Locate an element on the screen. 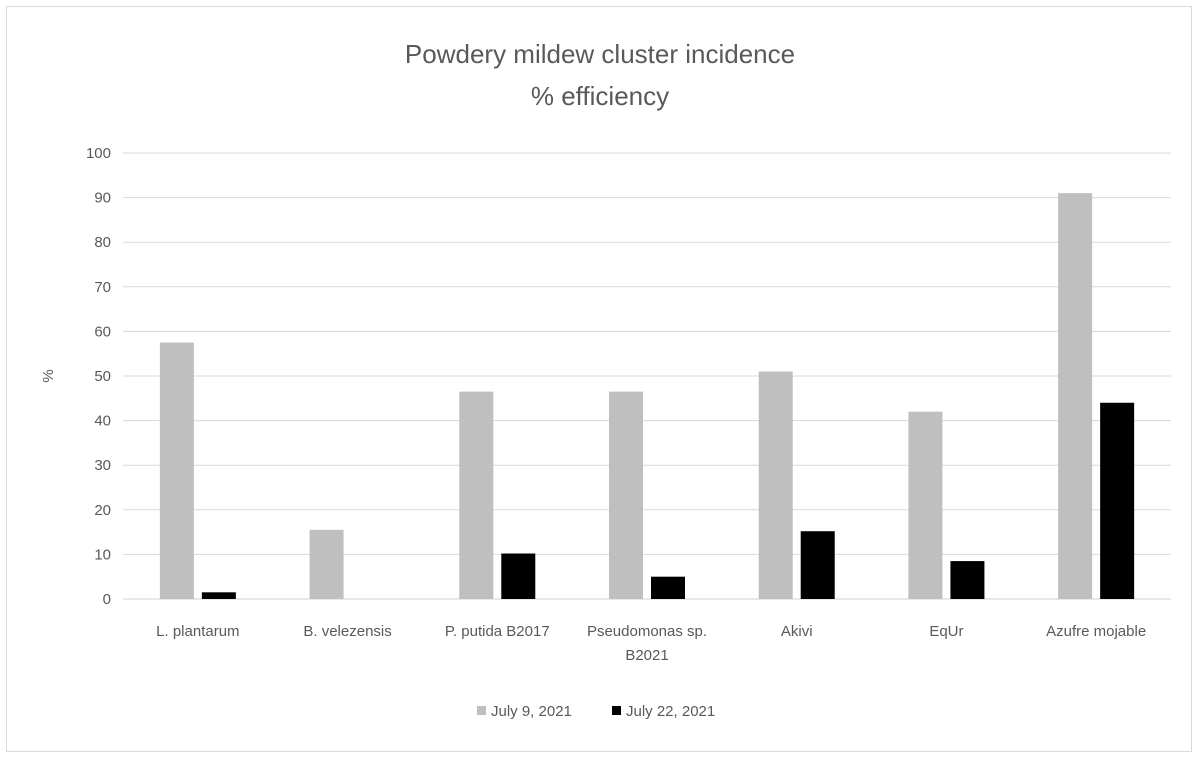  y-axis-ticks: 0 10 20 30 40 50 60 70 80 90 100 is located at coordinates (98, 376).